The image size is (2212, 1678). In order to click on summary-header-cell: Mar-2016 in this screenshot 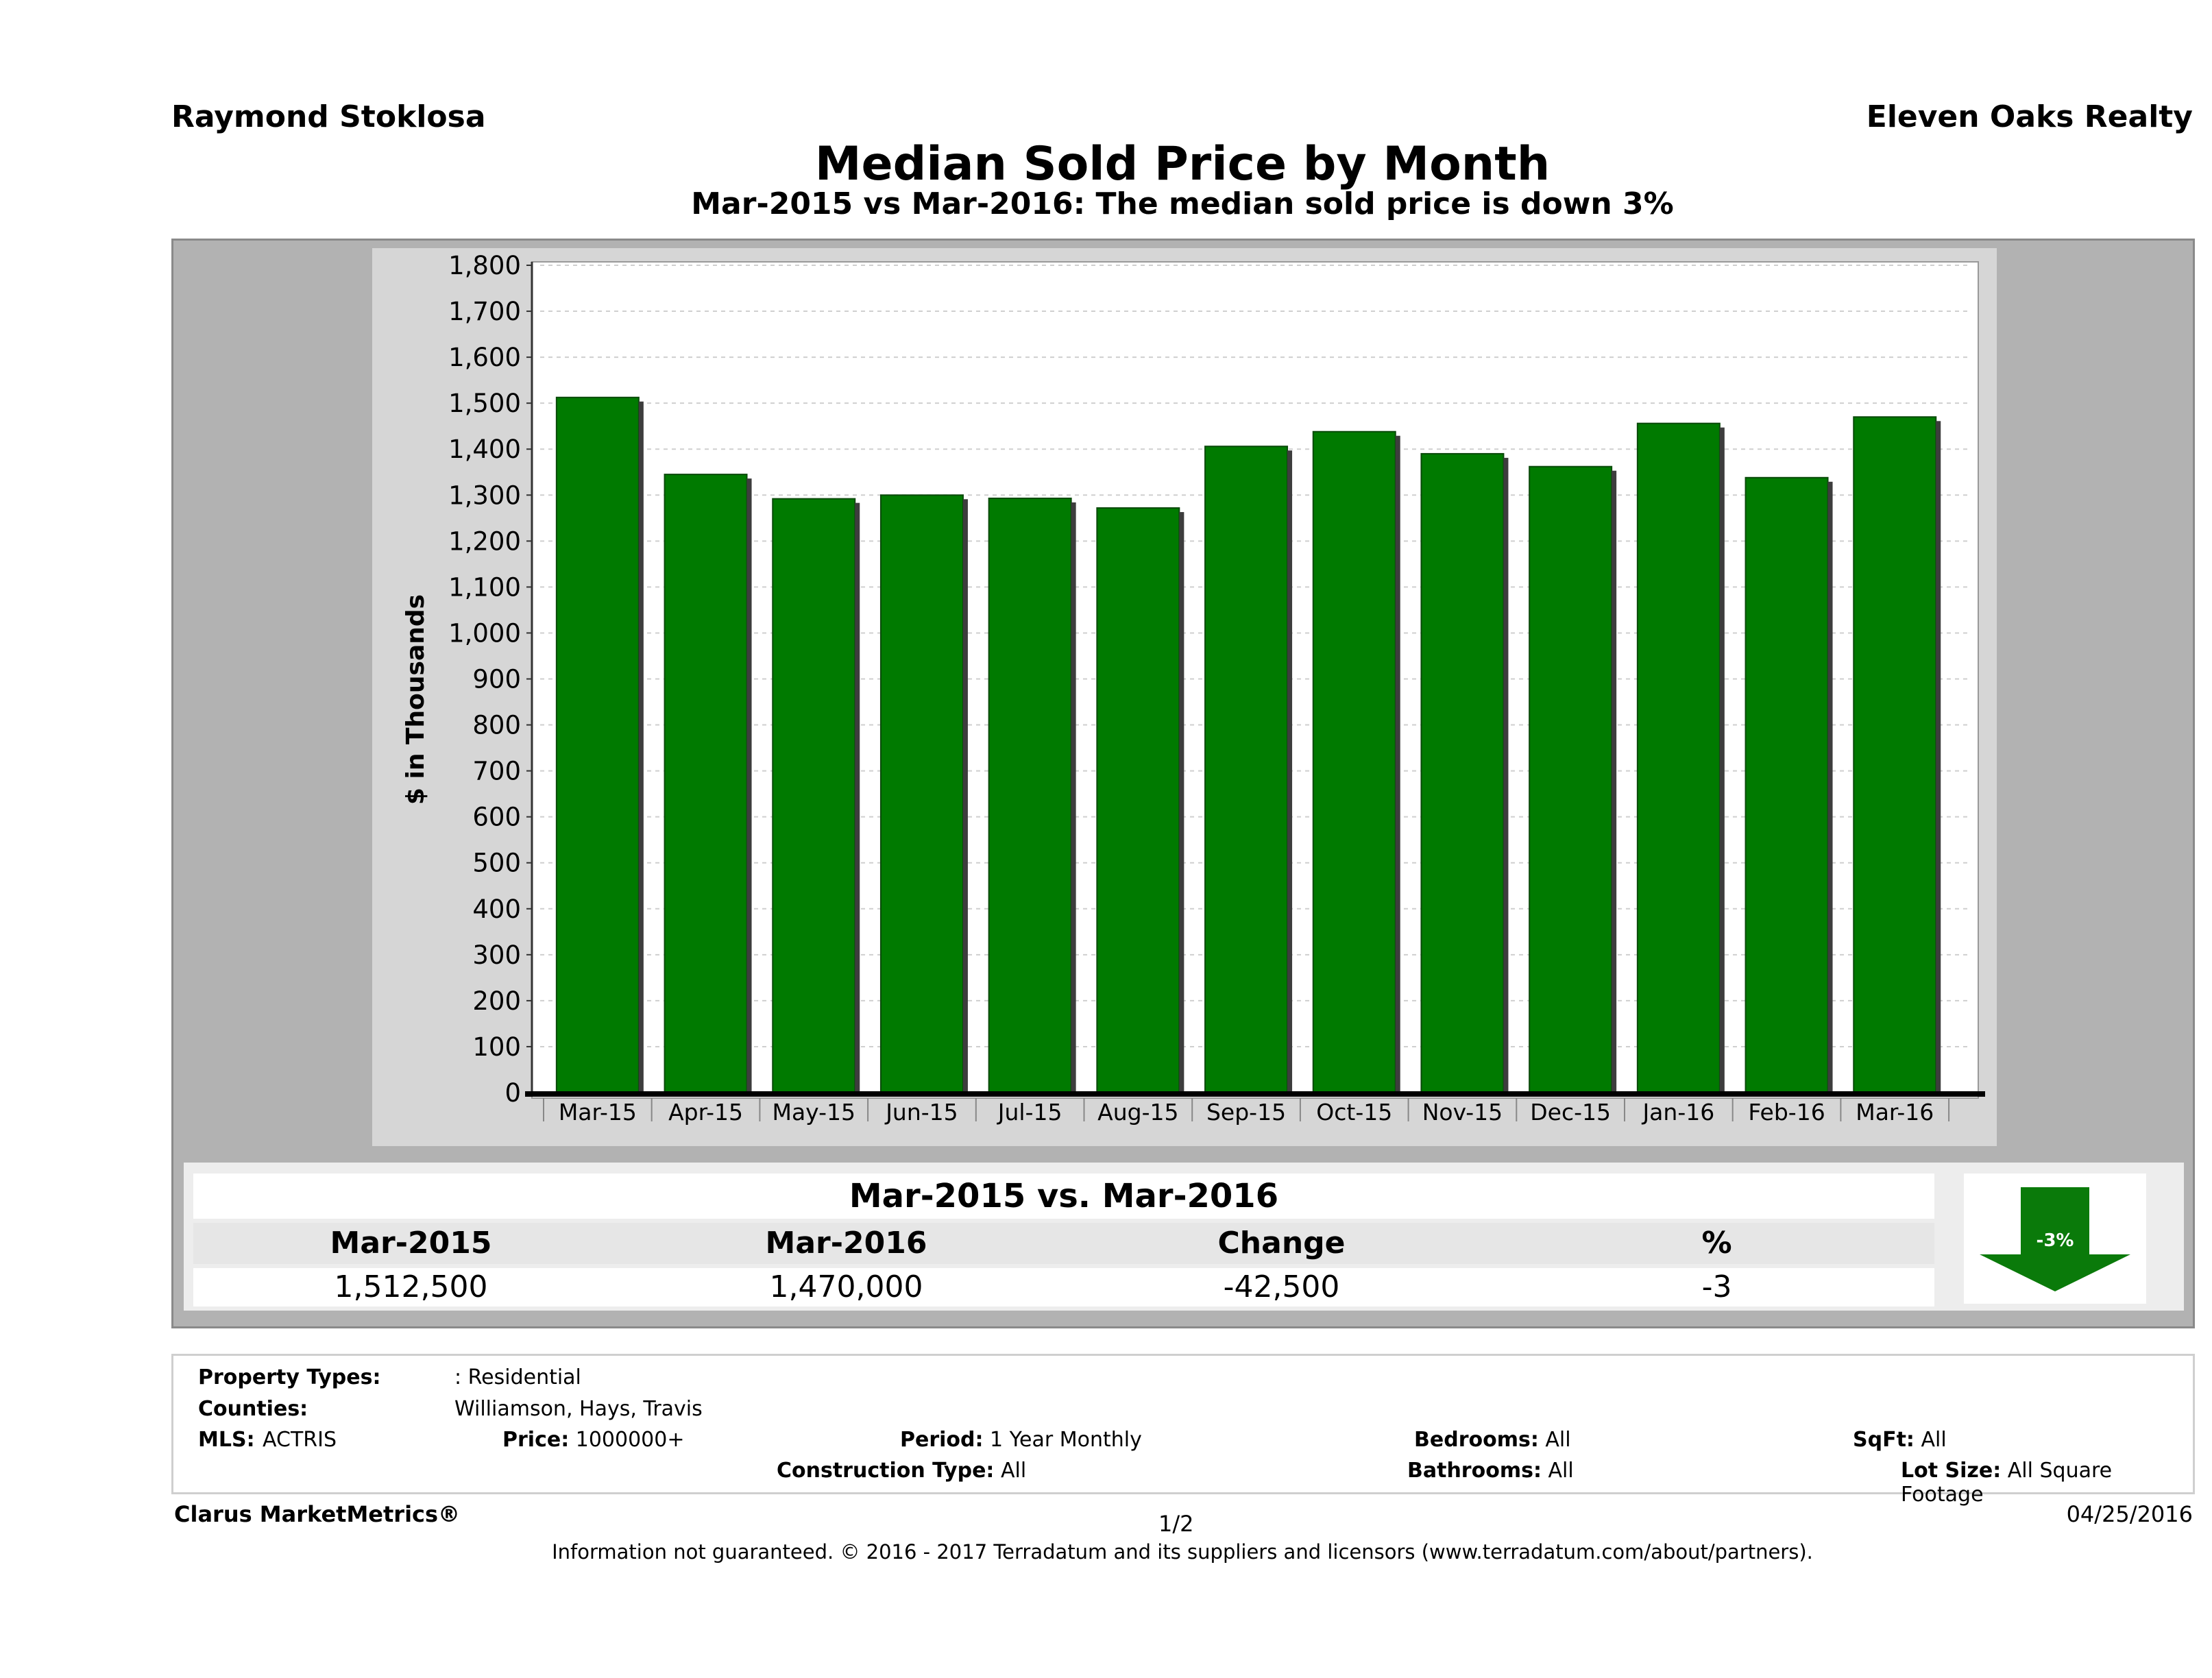, I will do `click(846, 1243)`.